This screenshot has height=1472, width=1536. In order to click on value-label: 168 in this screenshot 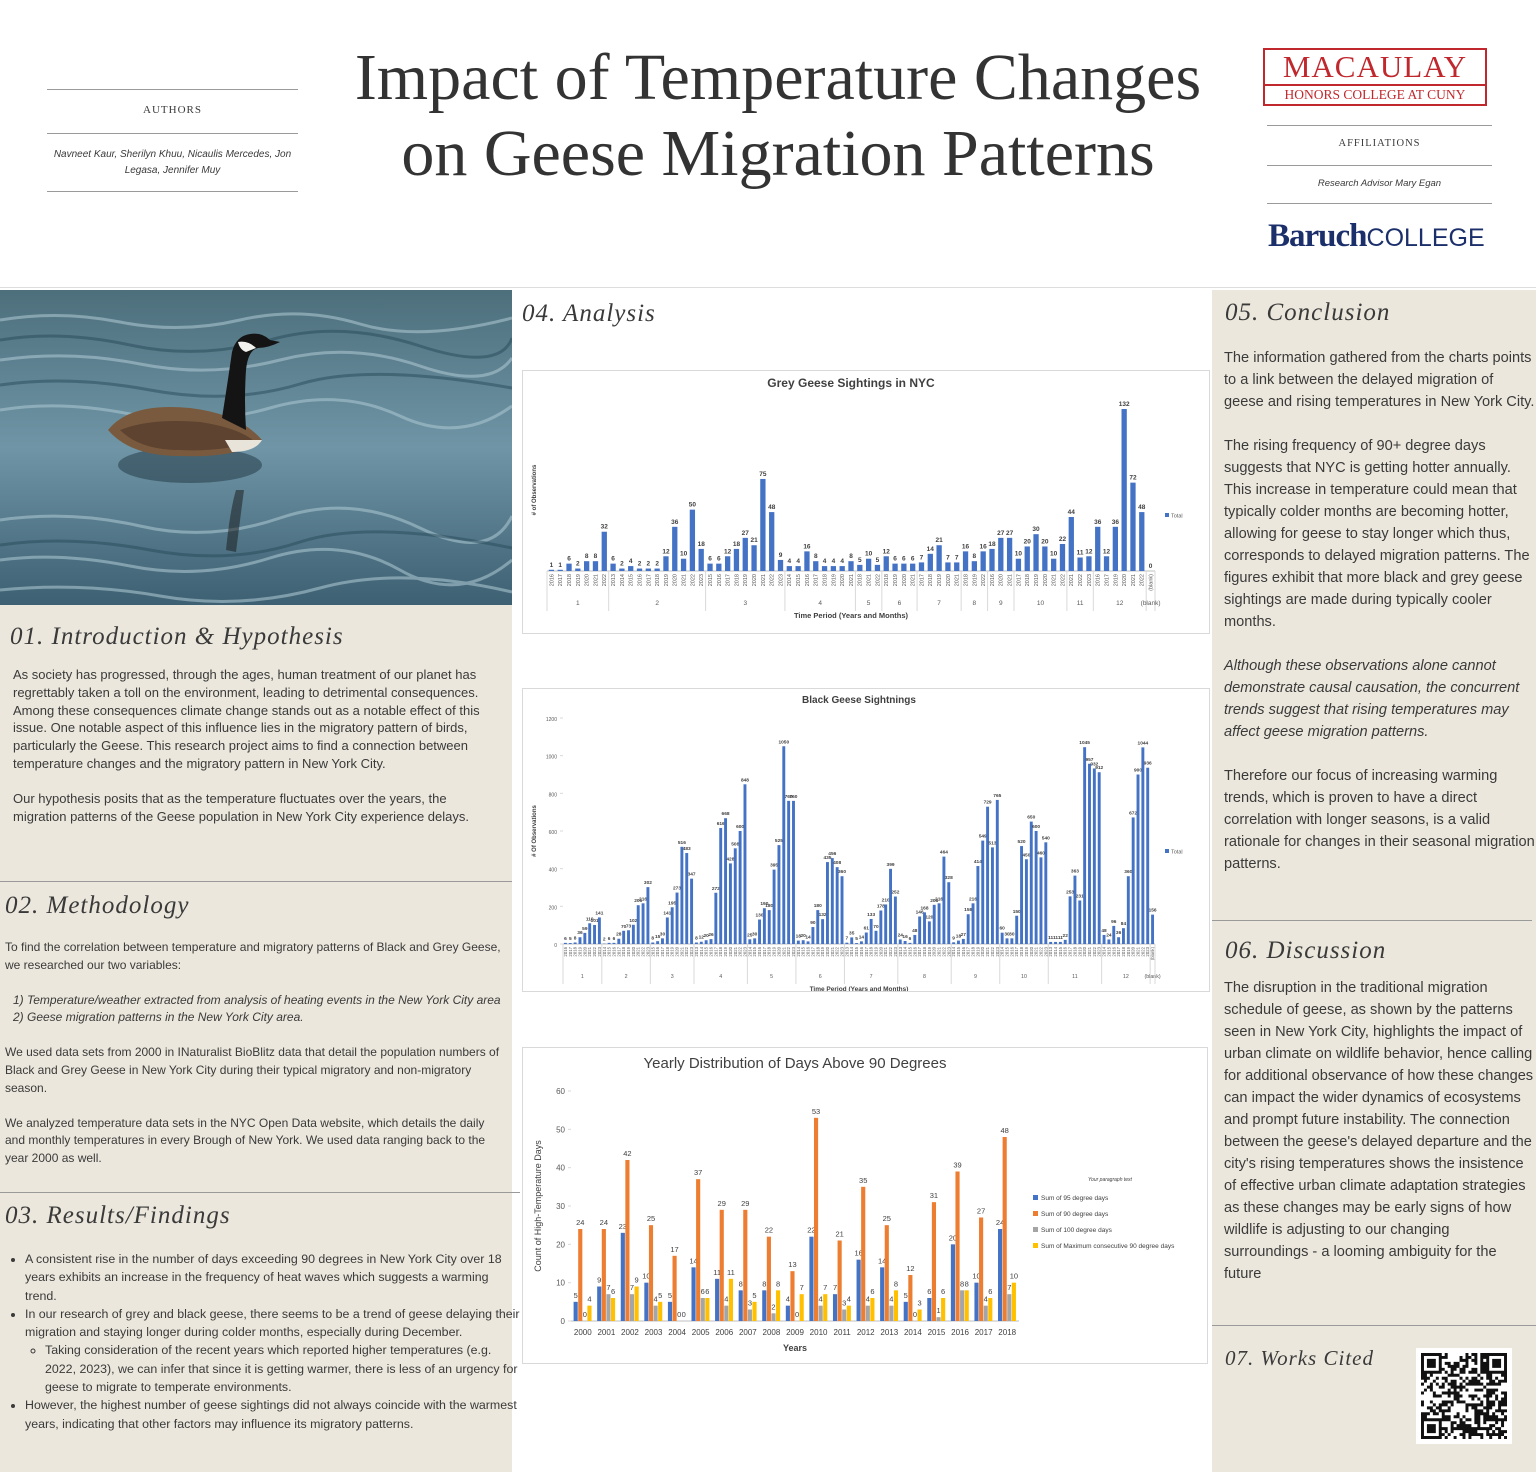, I will do `click(925, 908)`.